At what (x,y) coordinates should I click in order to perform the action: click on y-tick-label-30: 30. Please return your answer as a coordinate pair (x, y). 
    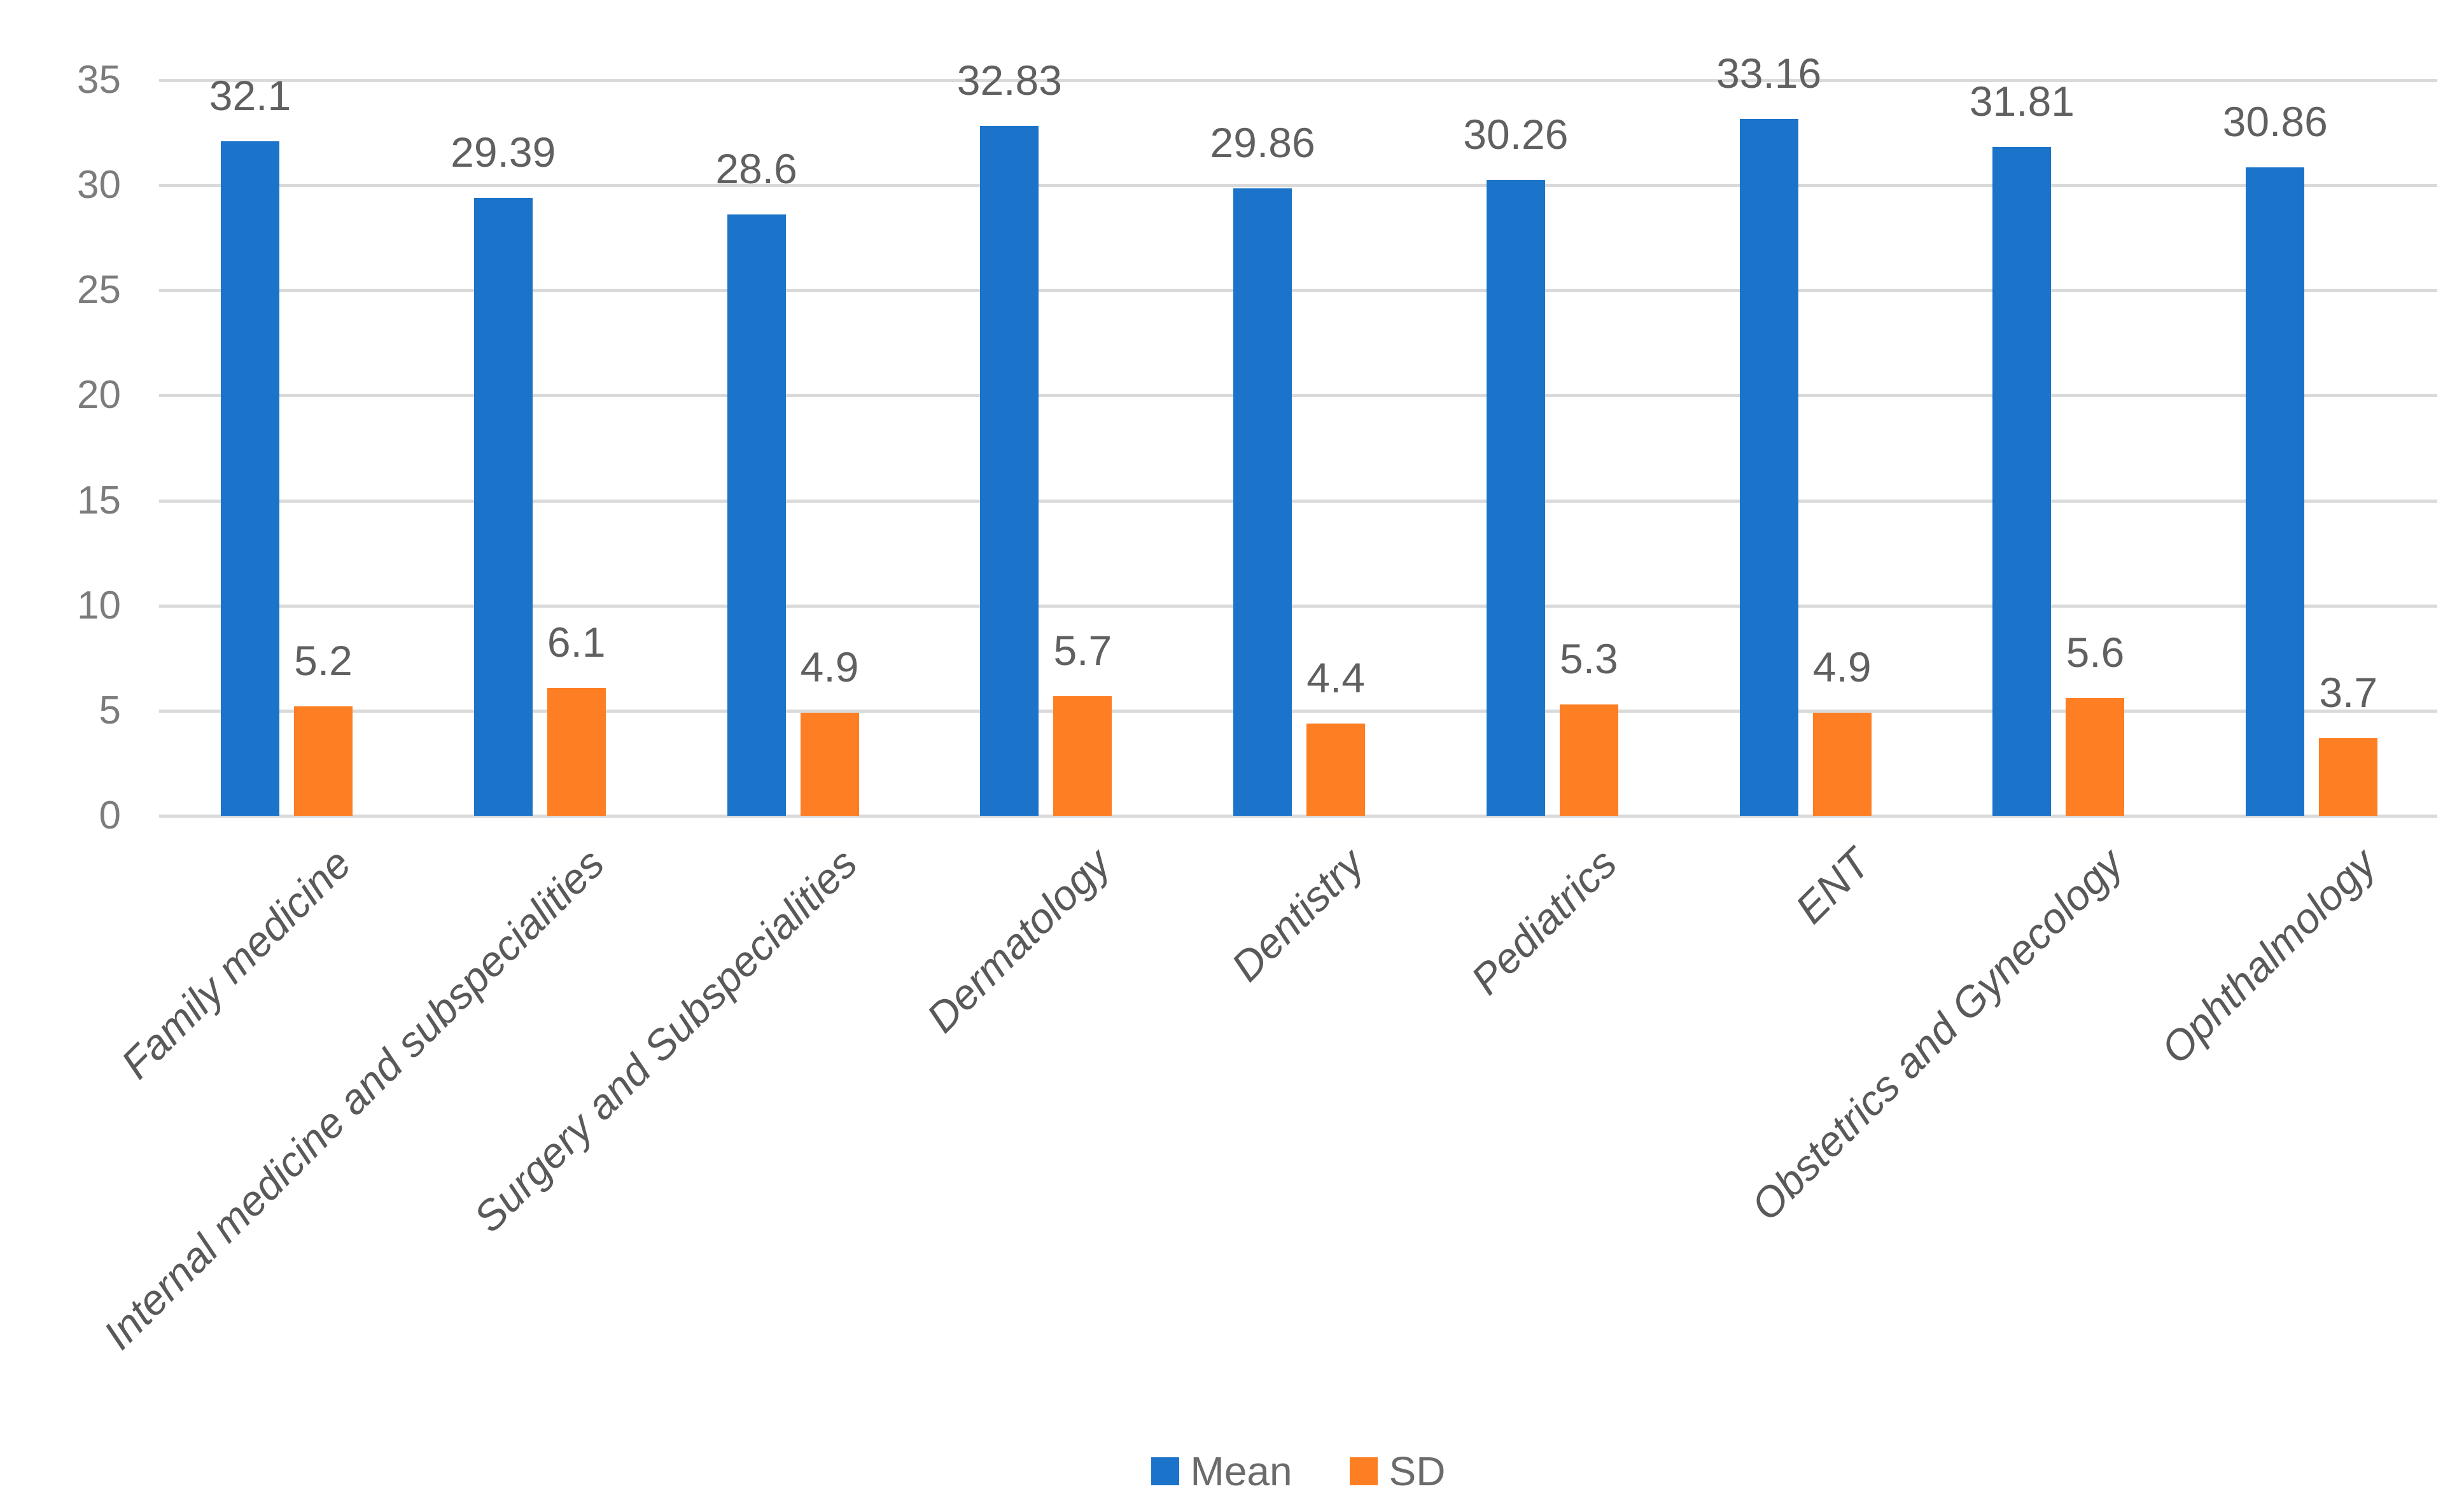
    Looking at the image, I should click on (99, 185).